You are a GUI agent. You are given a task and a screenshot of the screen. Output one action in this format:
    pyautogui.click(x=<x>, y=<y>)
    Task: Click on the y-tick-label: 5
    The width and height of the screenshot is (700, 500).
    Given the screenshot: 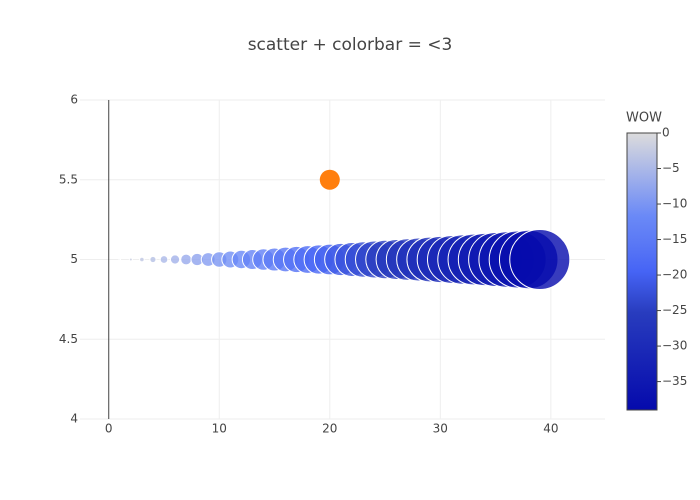 What is the action you would take?
    pyautogui.click(x=74, y=259)
    